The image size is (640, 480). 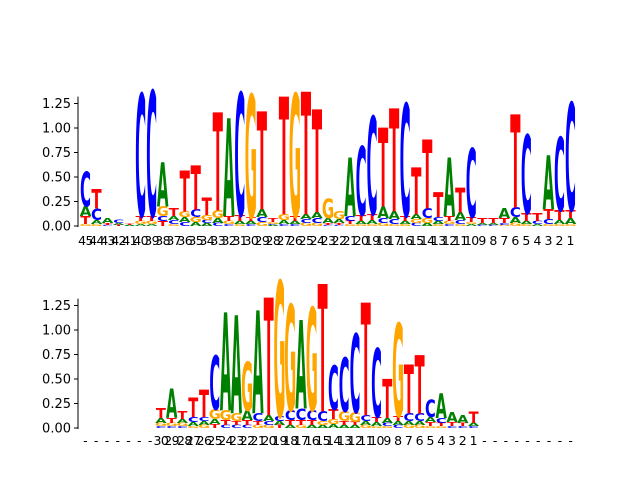 What do you see at coordinates (290, 440) in the screenshot?
I see `x-tick-label: 18` at bounding box center [290, 440].